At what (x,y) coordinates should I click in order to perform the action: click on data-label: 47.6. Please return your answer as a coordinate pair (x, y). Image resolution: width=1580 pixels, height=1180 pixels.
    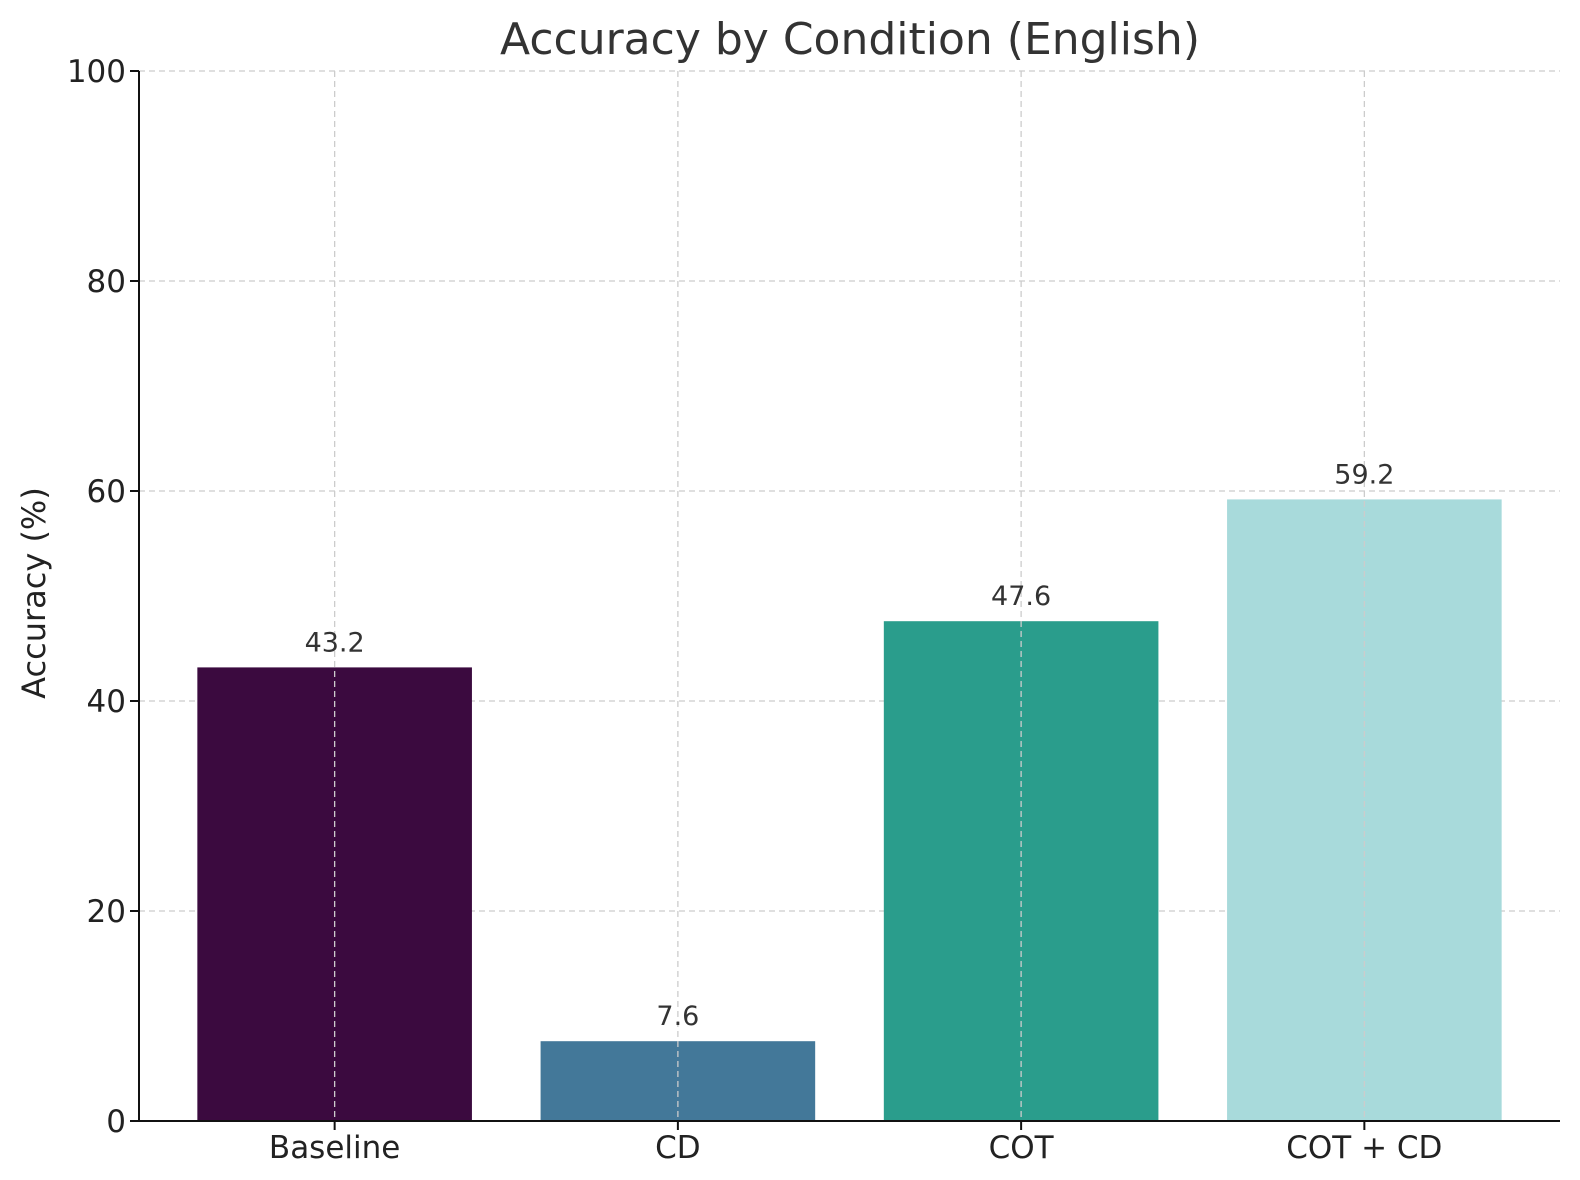
    Looking at the image, I should click on (1021, 596).